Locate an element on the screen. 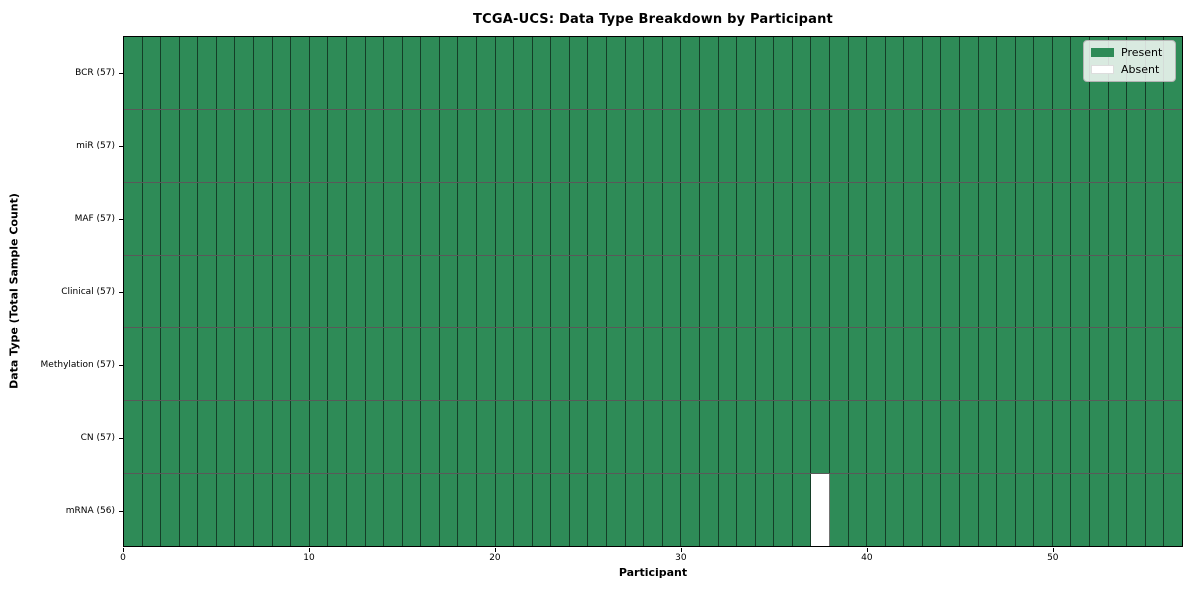  heatmap-row-mir is located at coordinates (653, 146).